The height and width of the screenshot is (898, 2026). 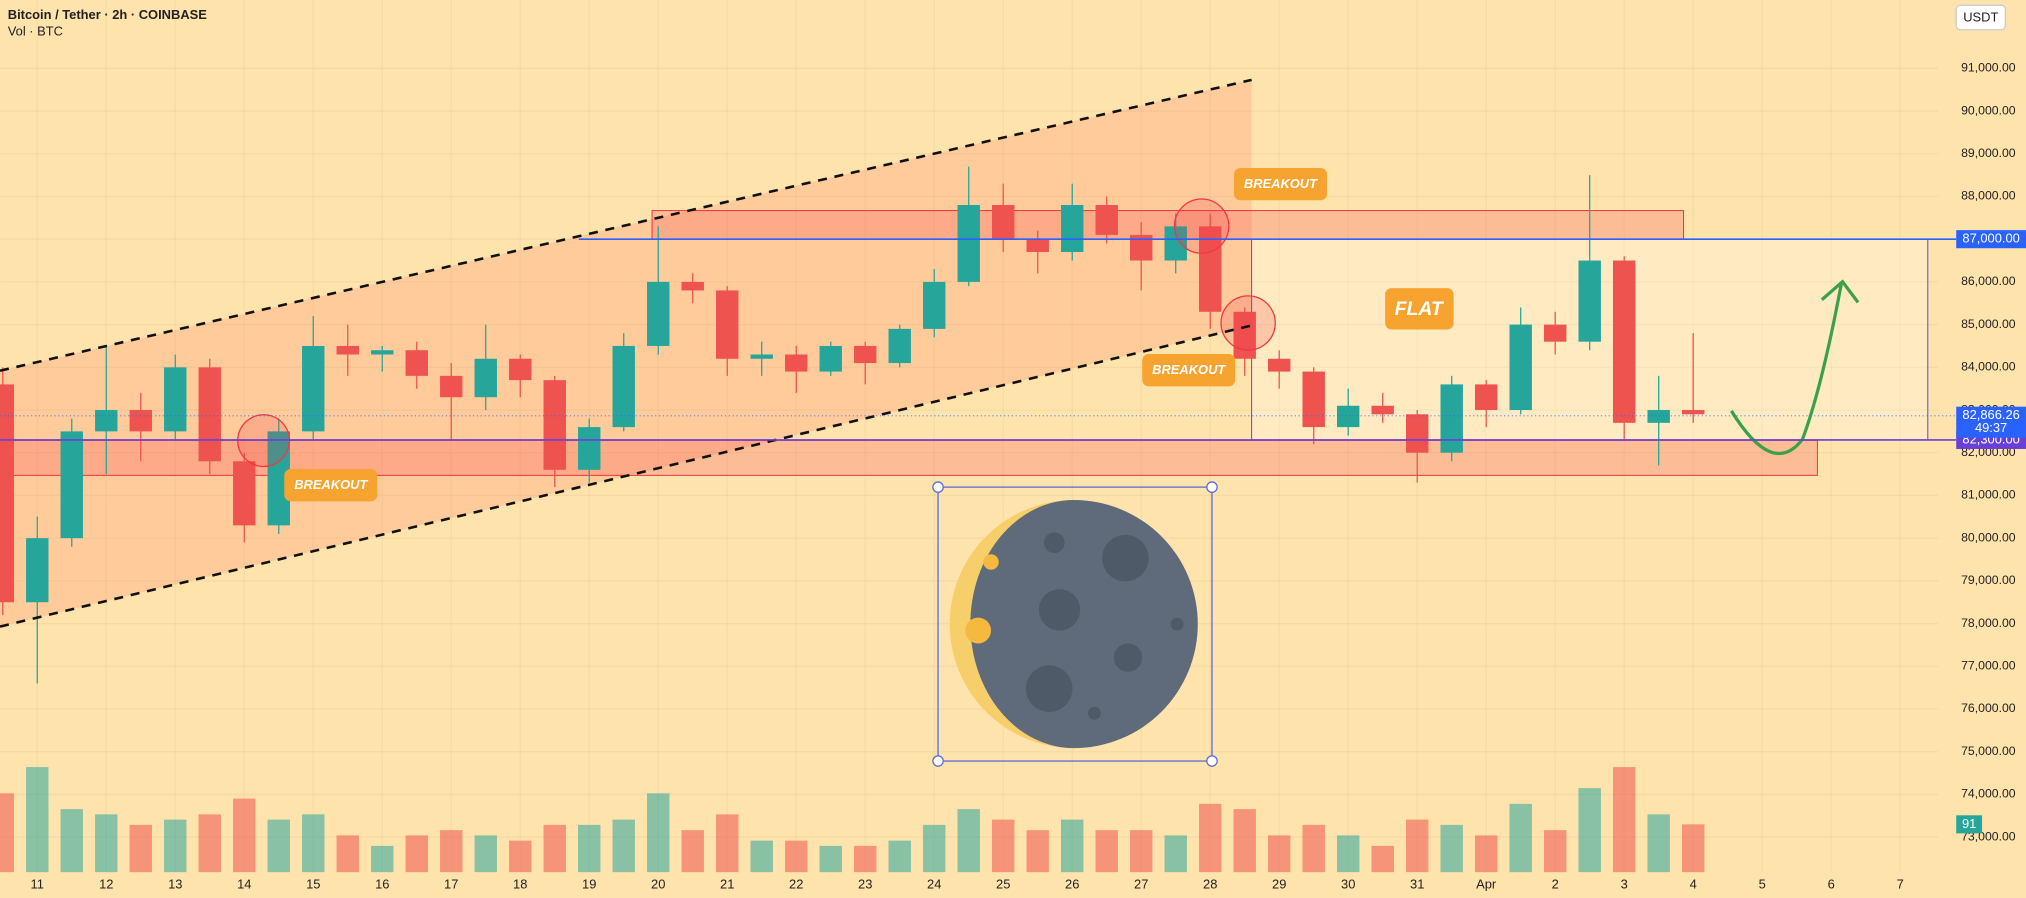 I want to click on currency-button, so click(x=1980, y=17).